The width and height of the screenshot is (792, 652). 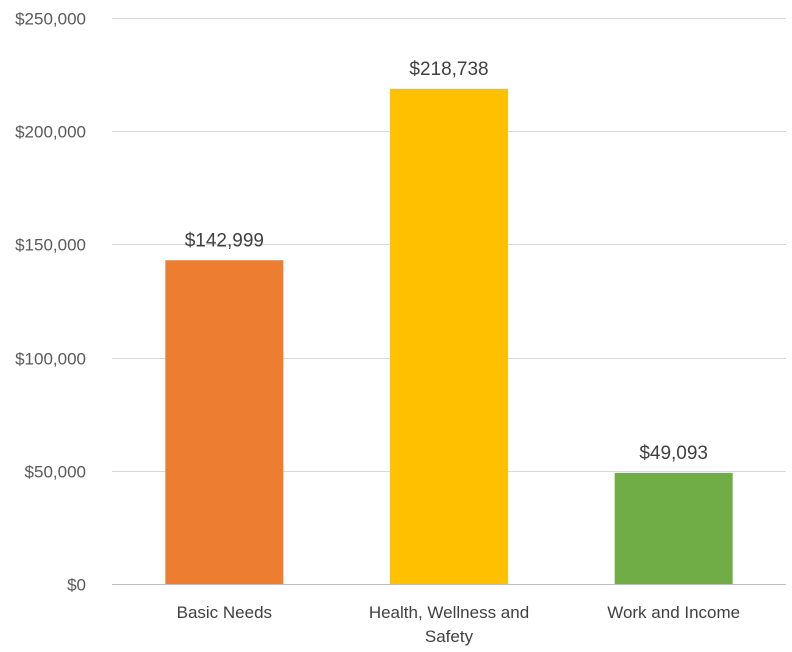 What do you see at coordinates (55, 472) in the screenshot?
I see `y-tick-label: $50,000` at bounding box center [55, 472].